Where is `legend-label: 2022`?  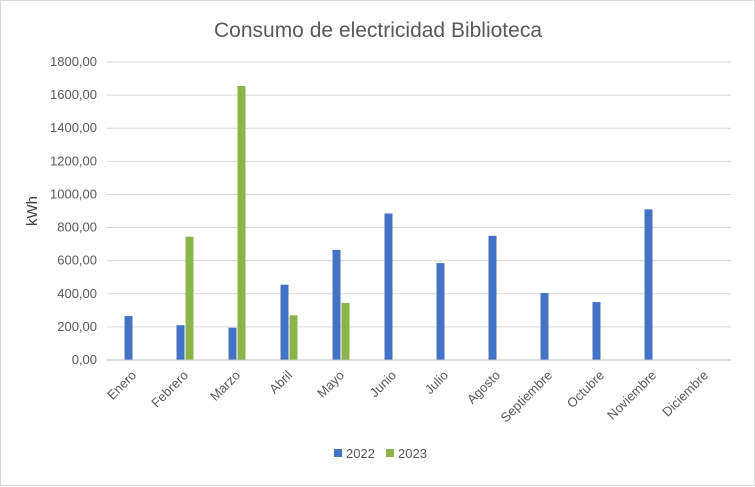
legend-label: 2022 is located at coordinates (360, 453).